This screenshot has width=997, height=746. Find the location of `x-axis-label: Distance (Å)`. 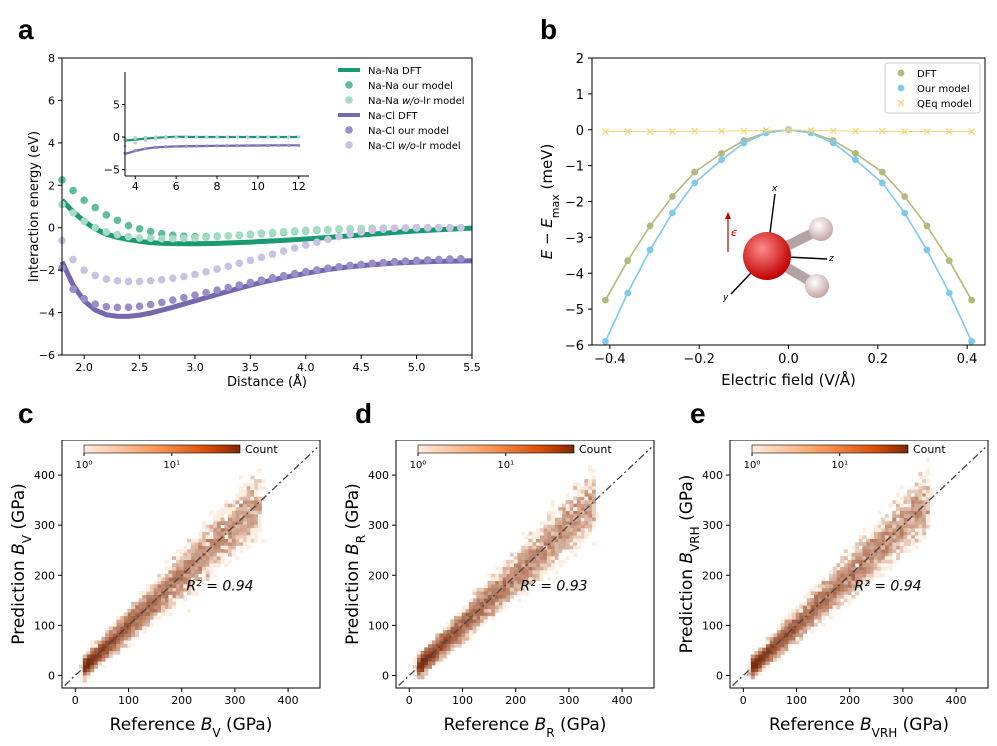

x-axis-label: Distance (Å) is located at coordinates (267, 382).